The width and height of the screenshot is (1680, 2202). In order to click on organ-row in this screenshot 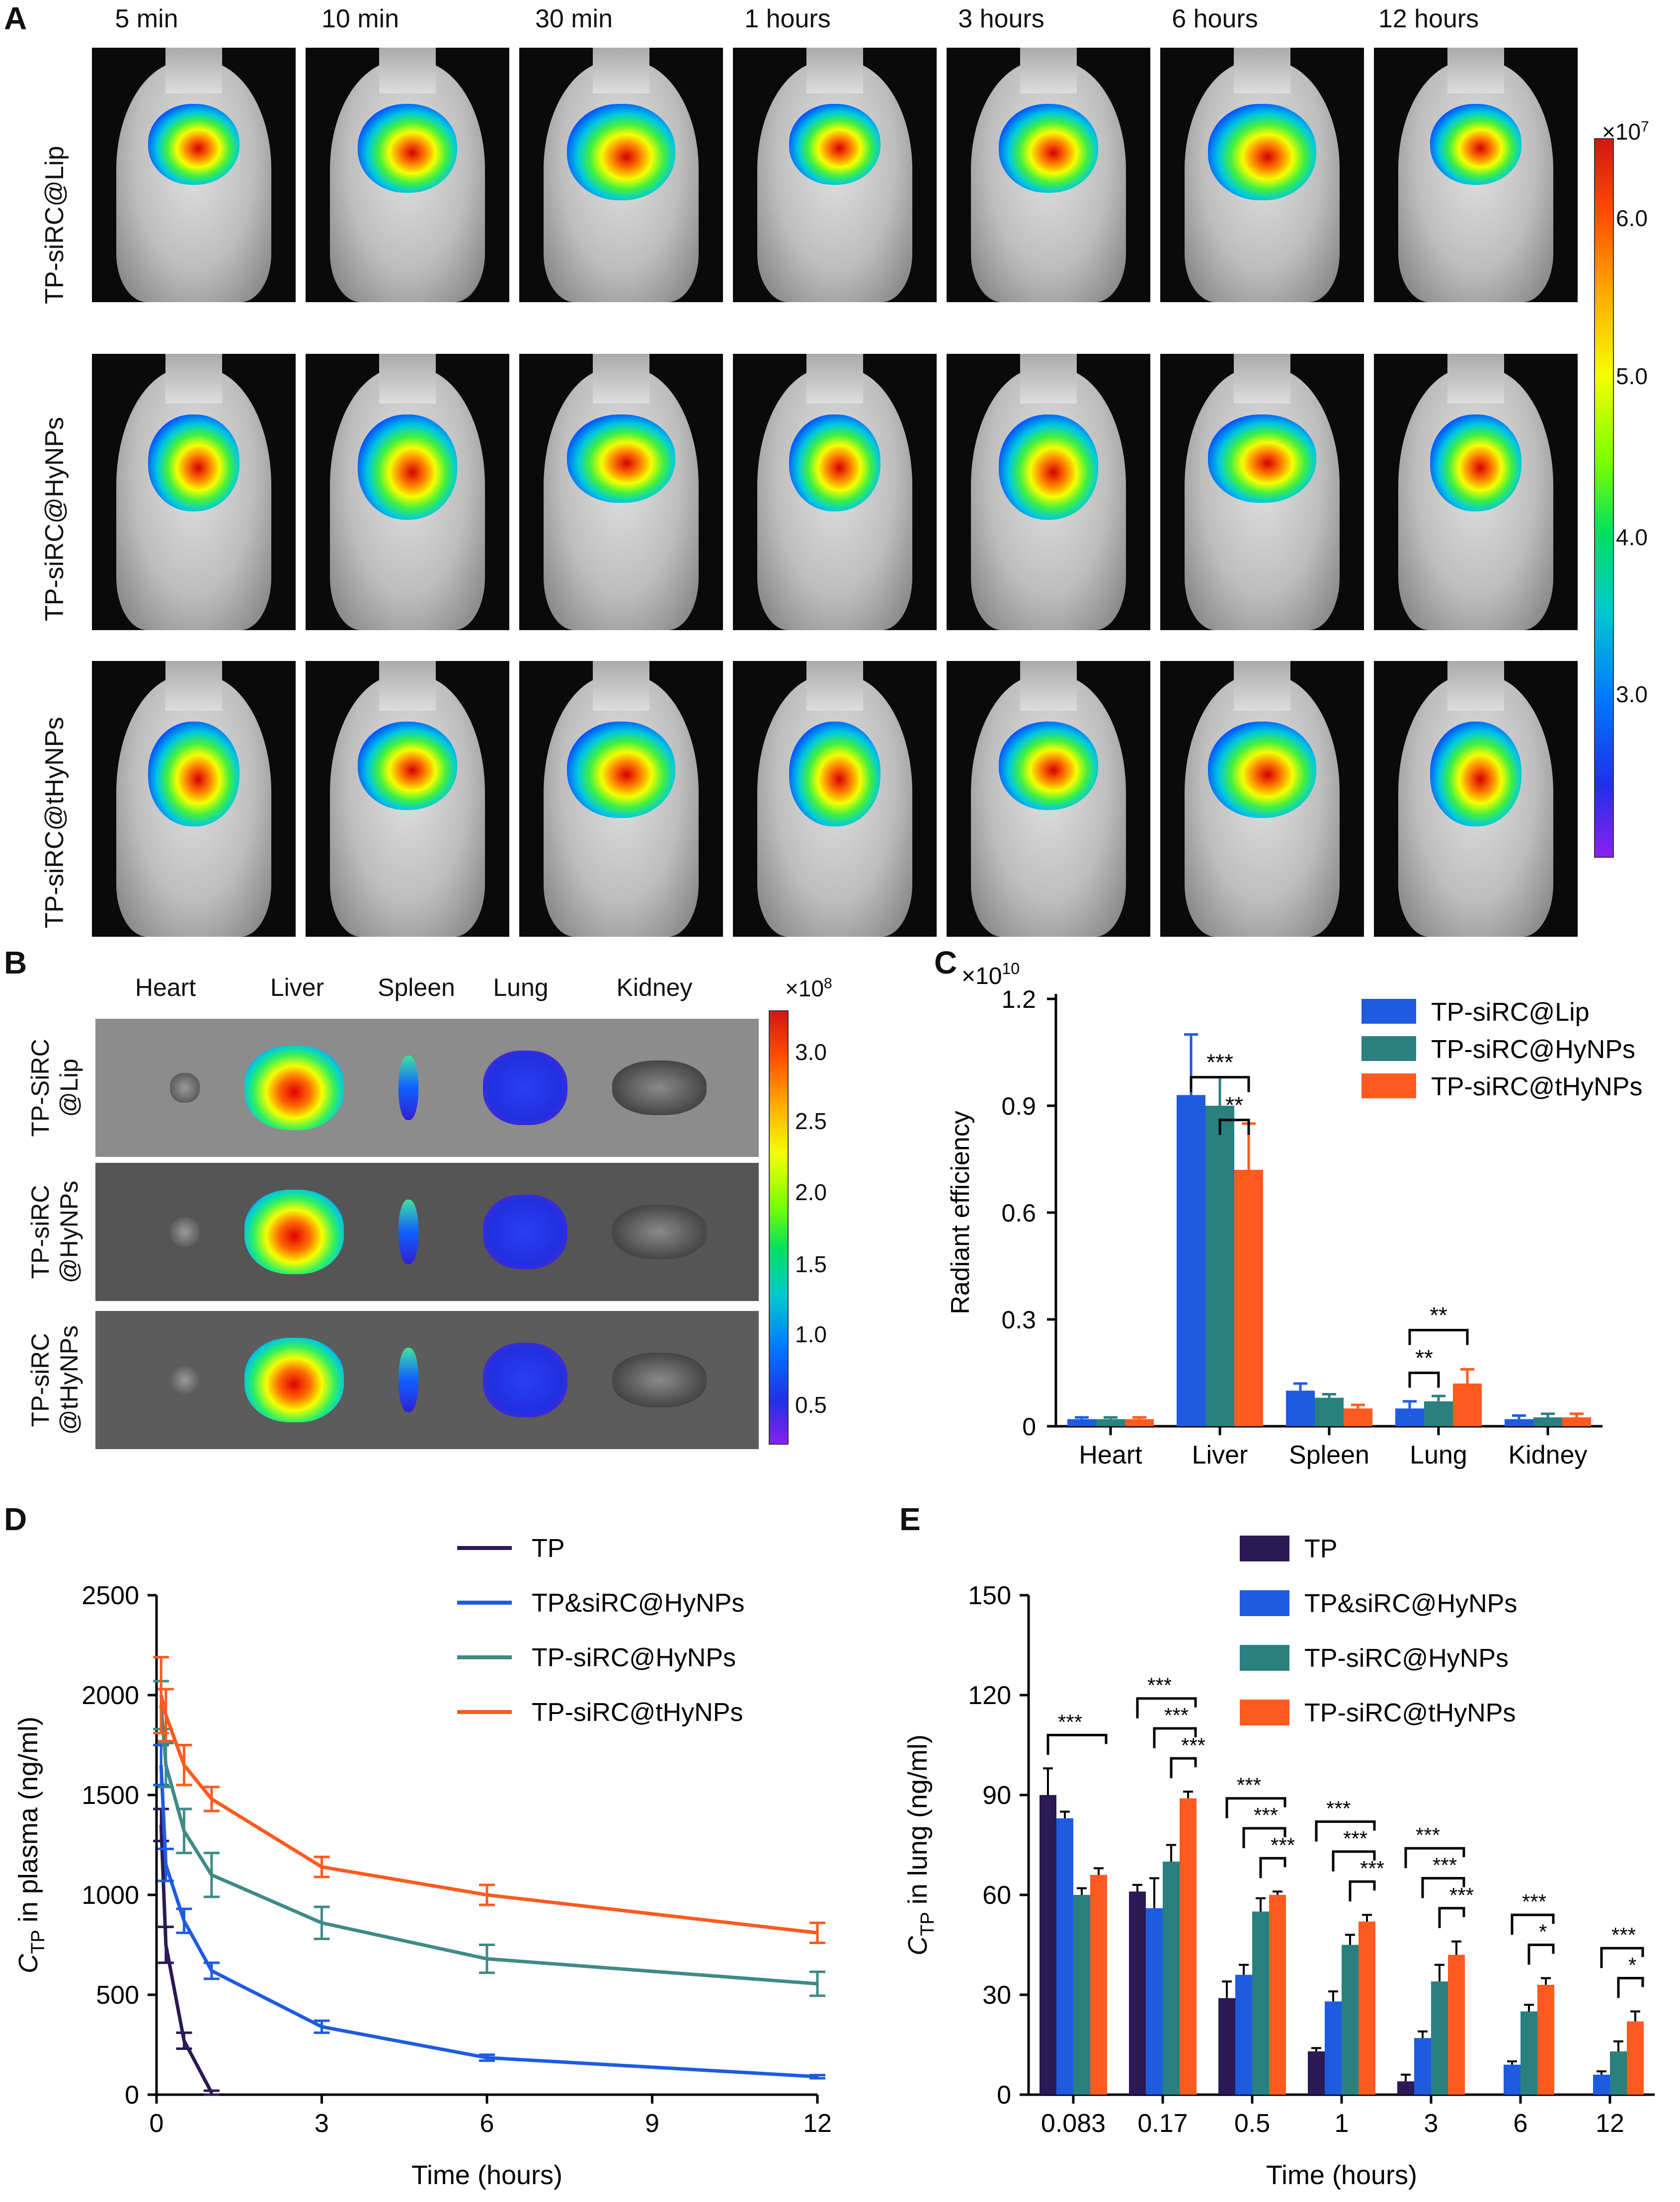, I will do `click(427, 1088)`.